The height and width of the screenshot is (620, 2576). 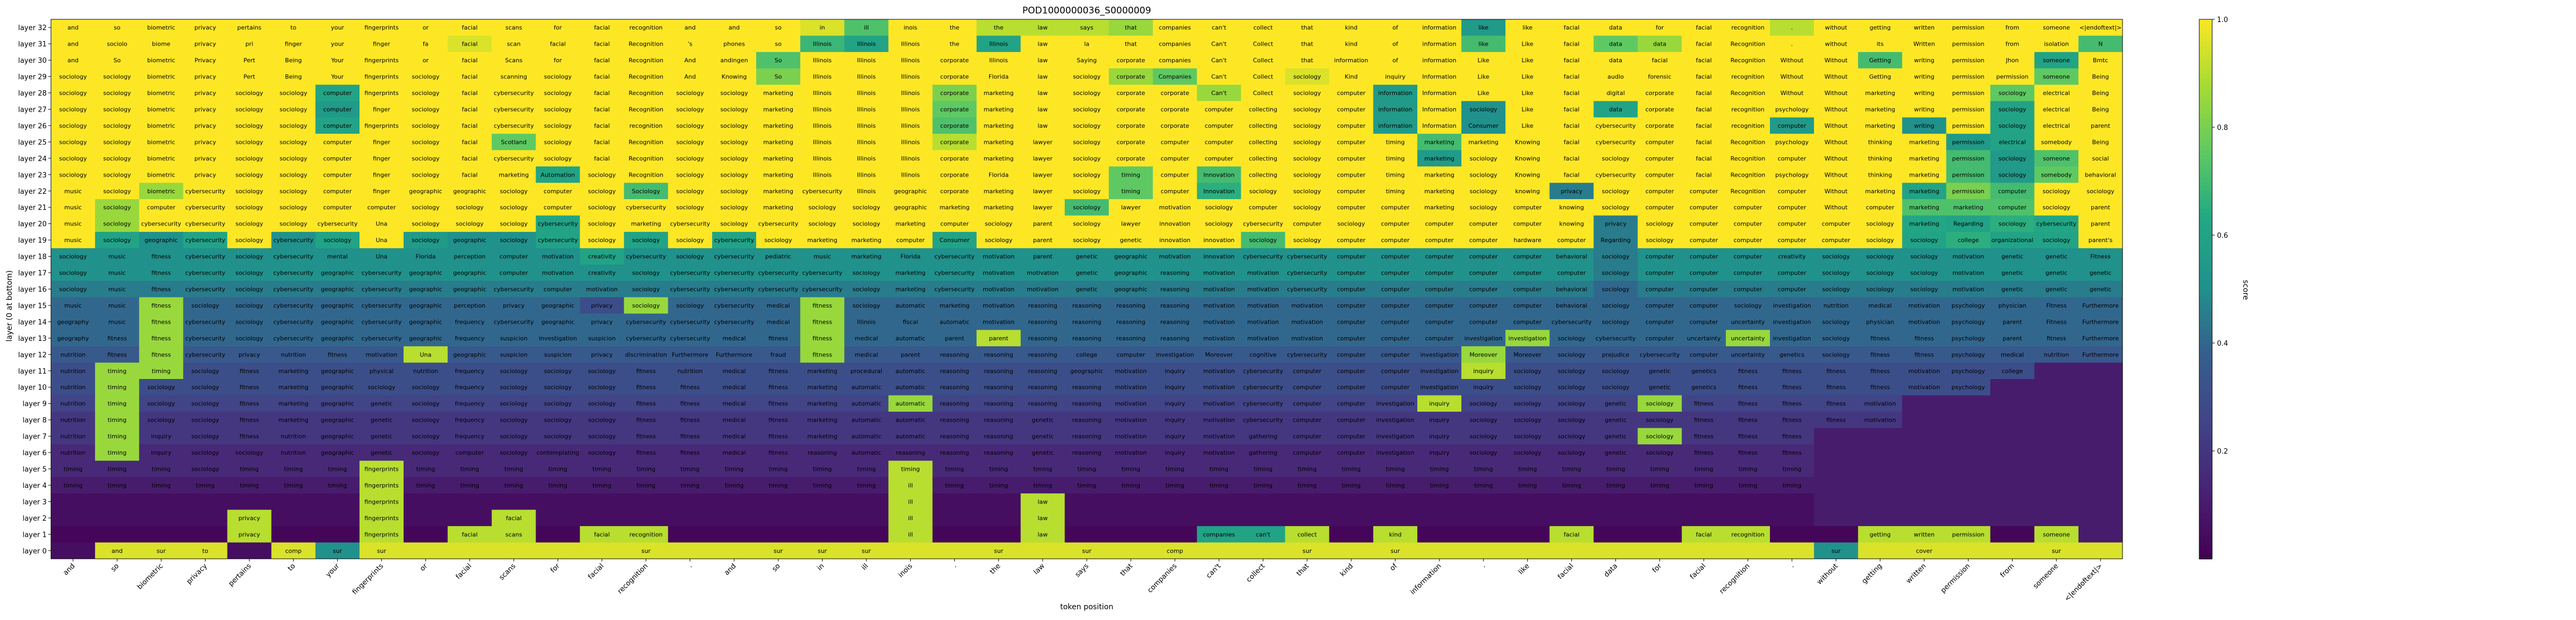 I want to click on x-tick-label: for, so click(x=555, y=568).